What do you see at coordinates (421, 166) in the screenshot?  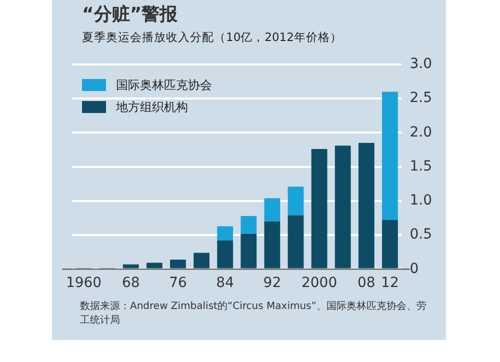 I see `y-tick-label: 1.5` at bounding box center [421, 166].